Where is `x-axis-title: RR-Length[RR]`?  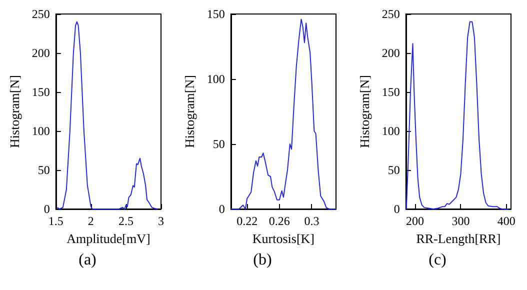
x-axis-title: RR-Length[RR] is located at coordinates (458, 238).